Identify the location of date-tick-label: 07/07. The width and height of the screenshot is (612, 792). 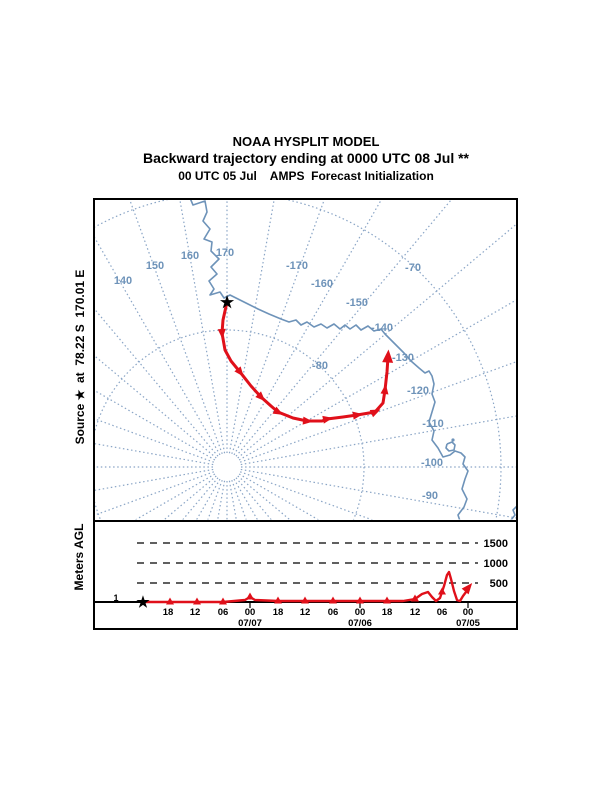
(250, 623).